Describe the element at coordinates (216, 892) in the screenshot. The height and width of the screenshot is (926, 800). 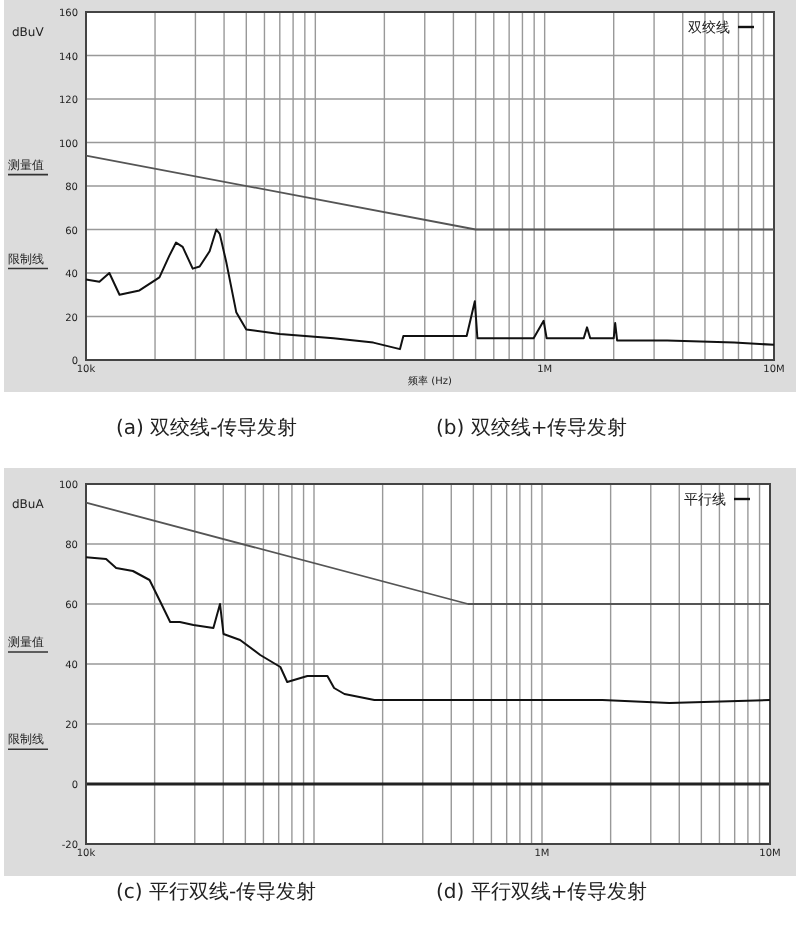
I see `text: (c) 平行双线-传导发射` at that location.